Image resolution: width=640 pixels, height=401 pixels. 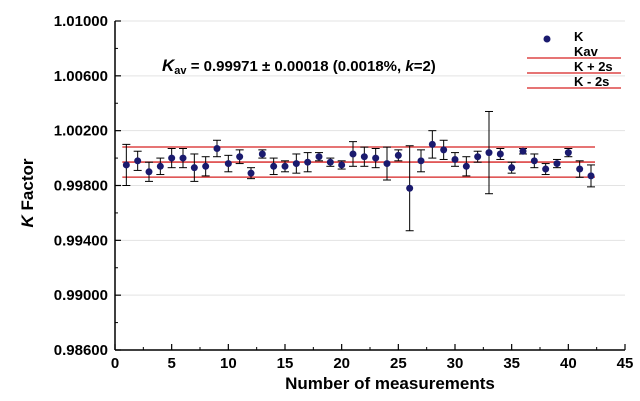 What do you see at coordinates (27, 186) in the screenshot?
I see `y-axis-title-rest: Factor` at bounding box center [27, 186].